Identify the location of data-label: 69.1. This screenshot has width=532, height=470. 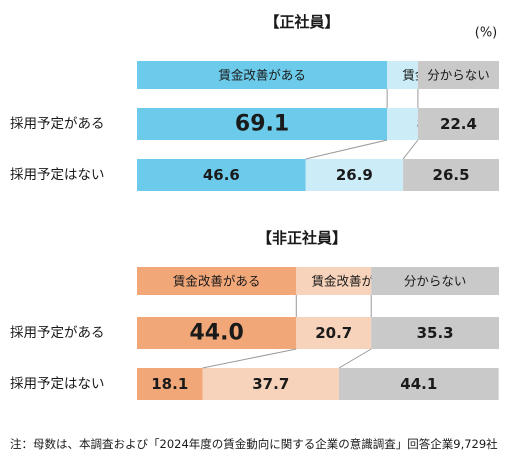
(262, 124).